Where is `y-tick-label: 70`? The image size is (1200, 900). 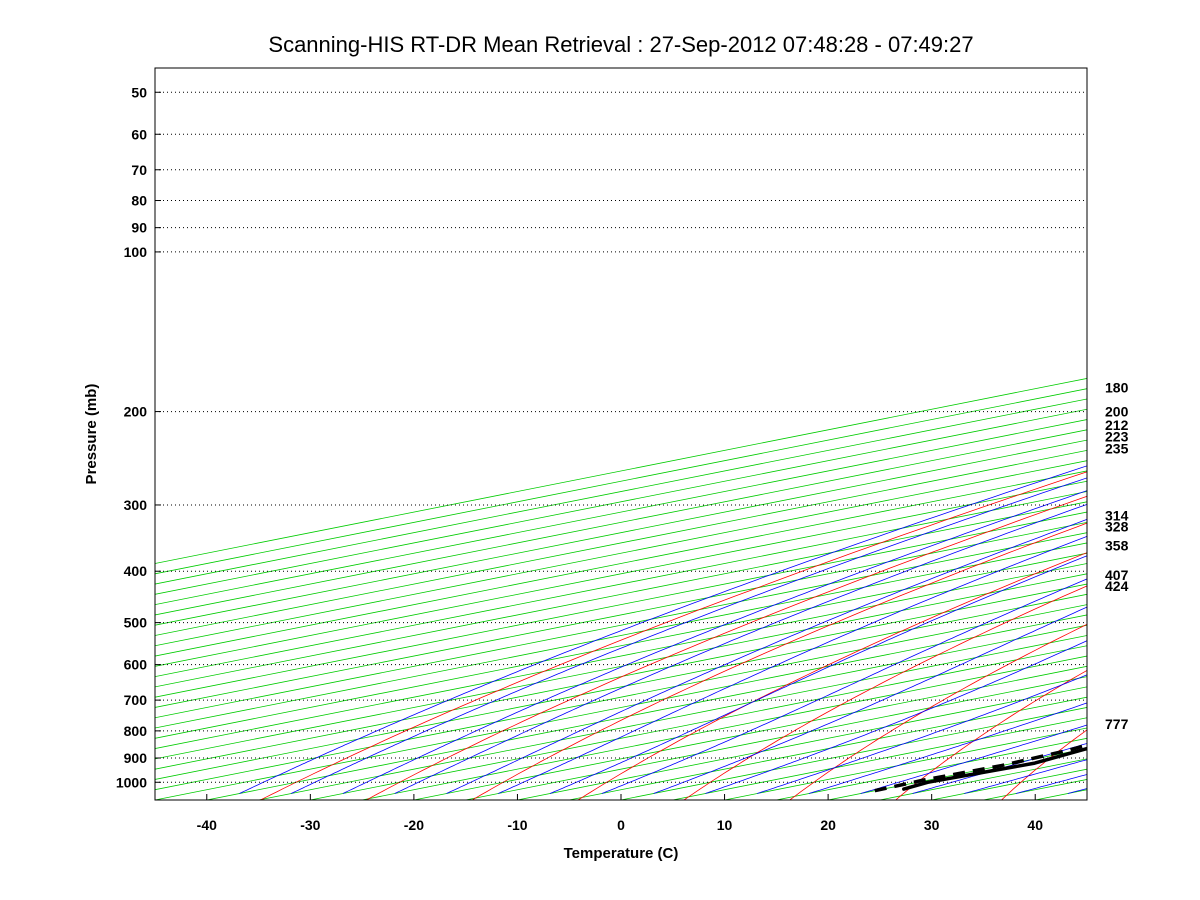 y-tick-label: 70 is located at coordinates (139, 170).